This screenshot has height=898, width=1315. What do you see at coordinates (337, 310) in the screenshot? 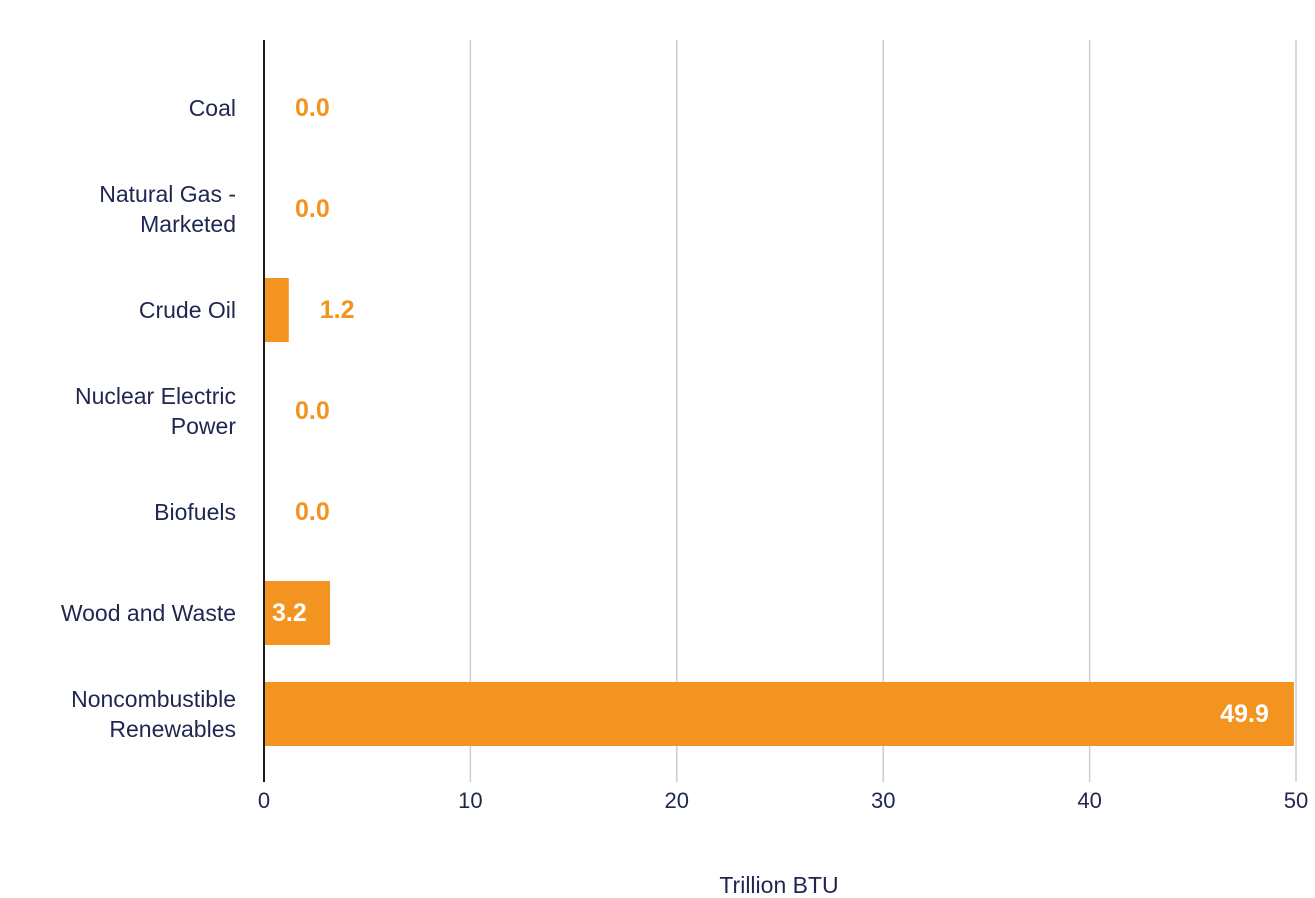
I see `data-label: 1.2` at bounding box center [337, 310].